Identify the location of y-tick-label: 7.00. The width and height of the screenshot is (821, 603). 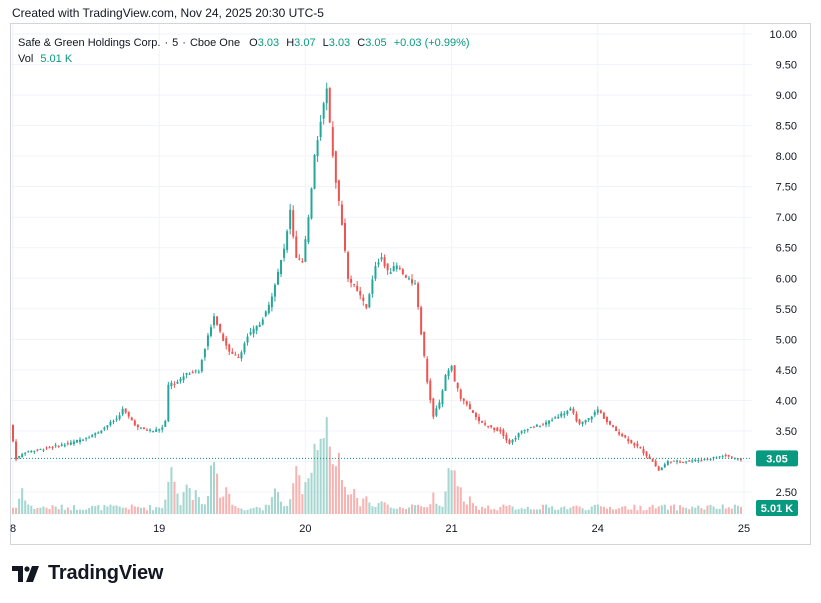
(786, 218).